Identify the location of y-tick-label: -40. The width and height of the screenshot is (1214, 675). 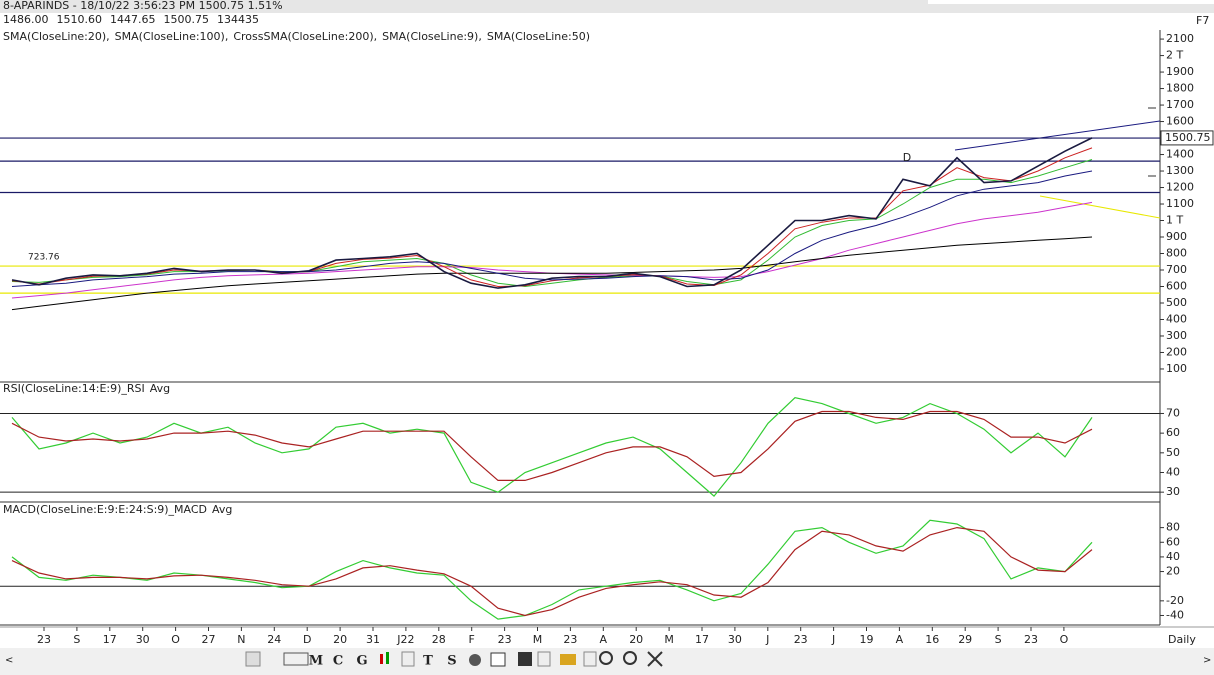
(1175, 614).